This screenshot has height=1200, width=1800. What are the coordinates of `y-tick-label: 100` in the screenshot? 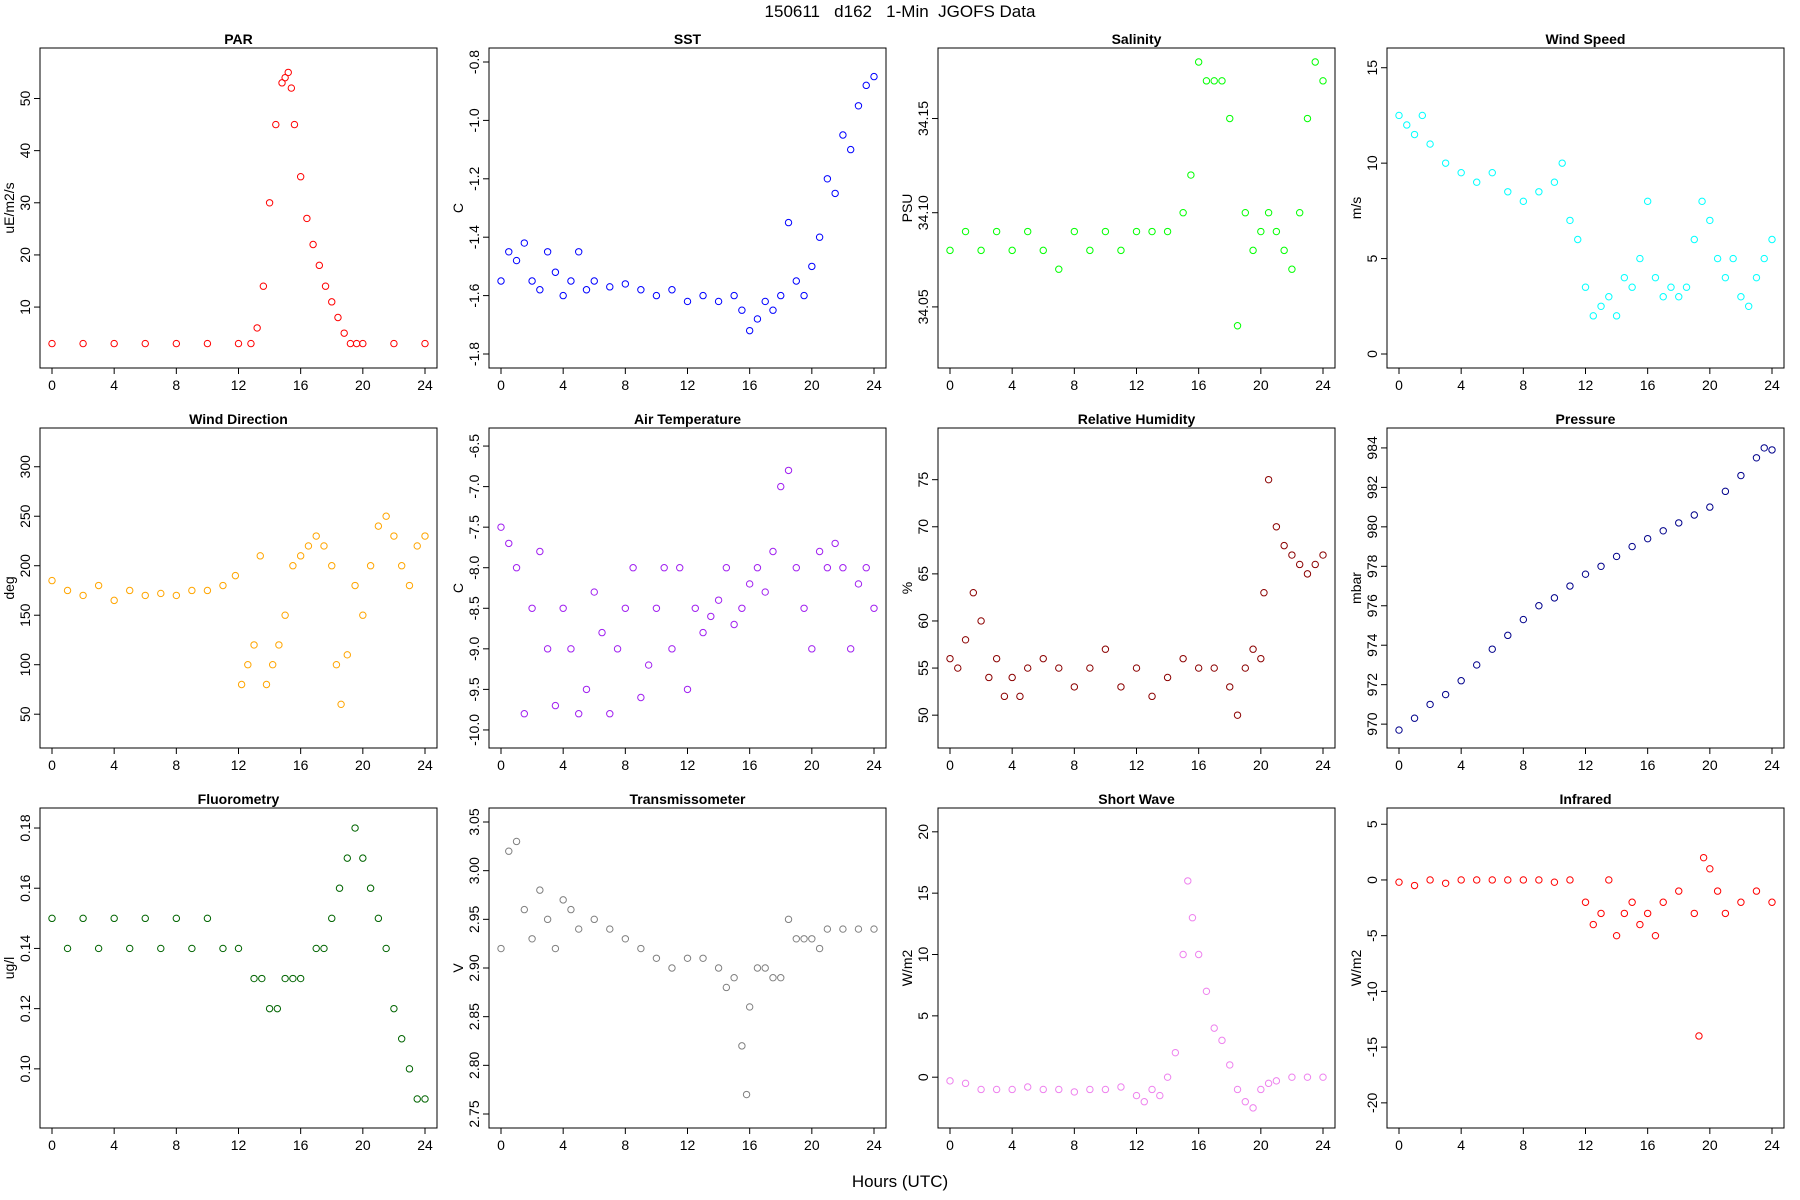 It's located at (25, 665).